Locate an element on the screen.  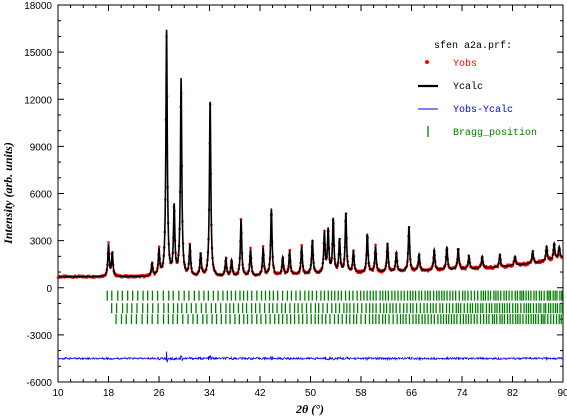
x-tick-label: 50 is located at coordinates (311, 393).